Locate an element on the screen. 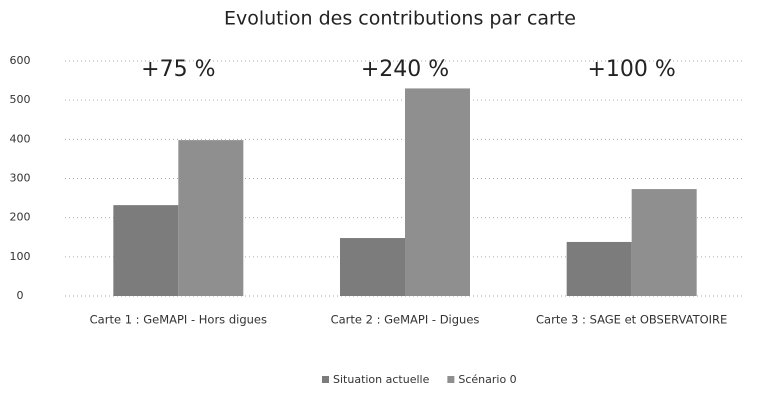 The height and width of the screenshot is (407, 759). y-tick-label: 300 is located at coordinates (20, 178).